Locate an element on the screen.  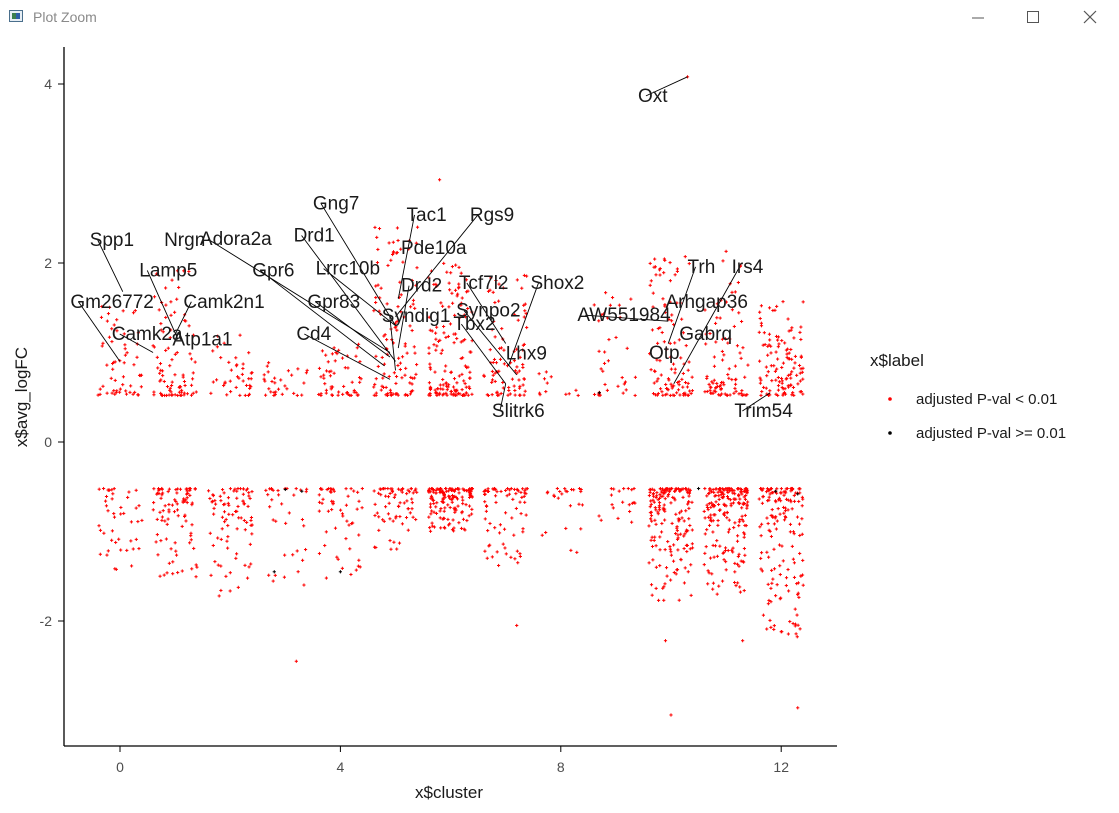
maximize-button is located at coordinates (1033, 17).